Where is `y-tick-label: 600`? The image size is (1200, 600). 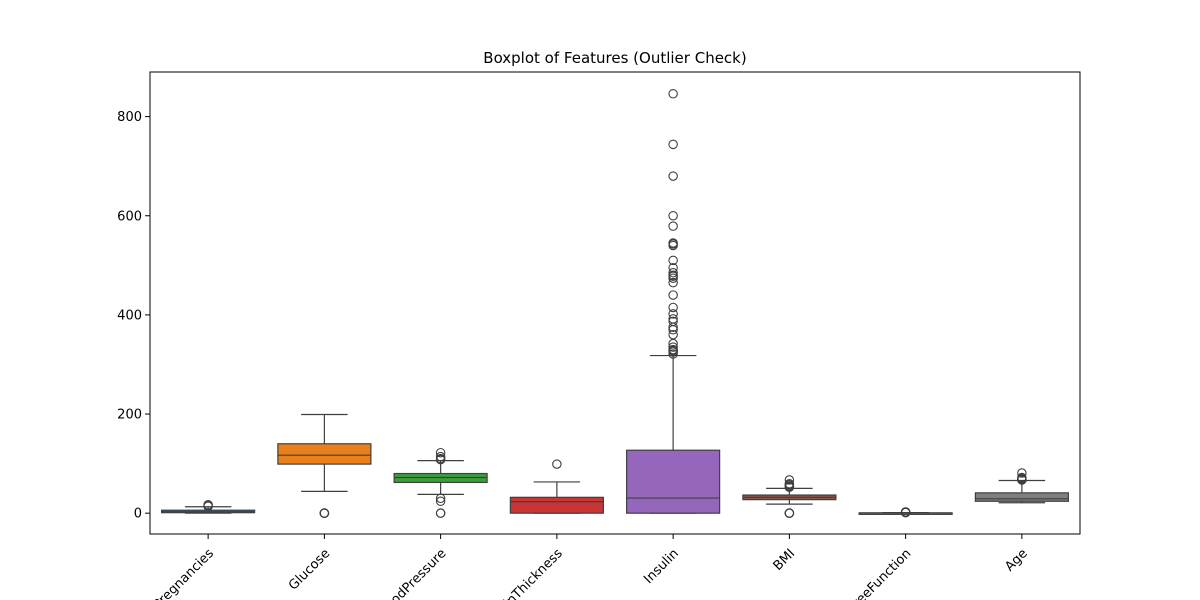
y-tick-label: 600 is located at coordinates (129, 216).